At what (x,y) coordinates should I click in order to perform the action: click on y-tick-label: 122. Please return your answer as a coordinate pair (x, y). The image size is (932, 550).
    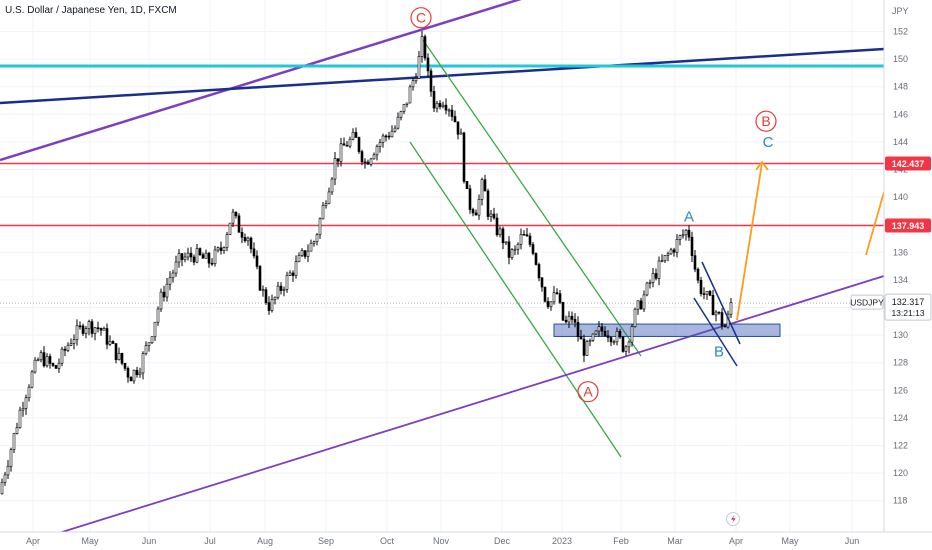
    Looking at the image, I should click on (900, 446).